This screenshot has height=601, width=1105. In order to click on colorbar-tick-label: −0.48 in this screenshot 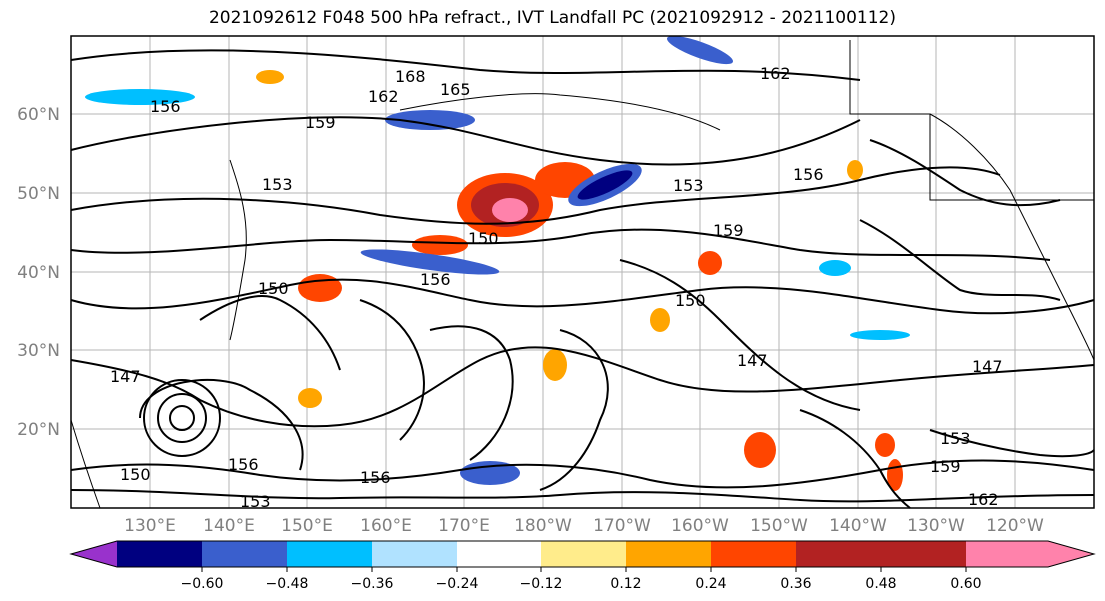, I will do `click(287, 584)`.